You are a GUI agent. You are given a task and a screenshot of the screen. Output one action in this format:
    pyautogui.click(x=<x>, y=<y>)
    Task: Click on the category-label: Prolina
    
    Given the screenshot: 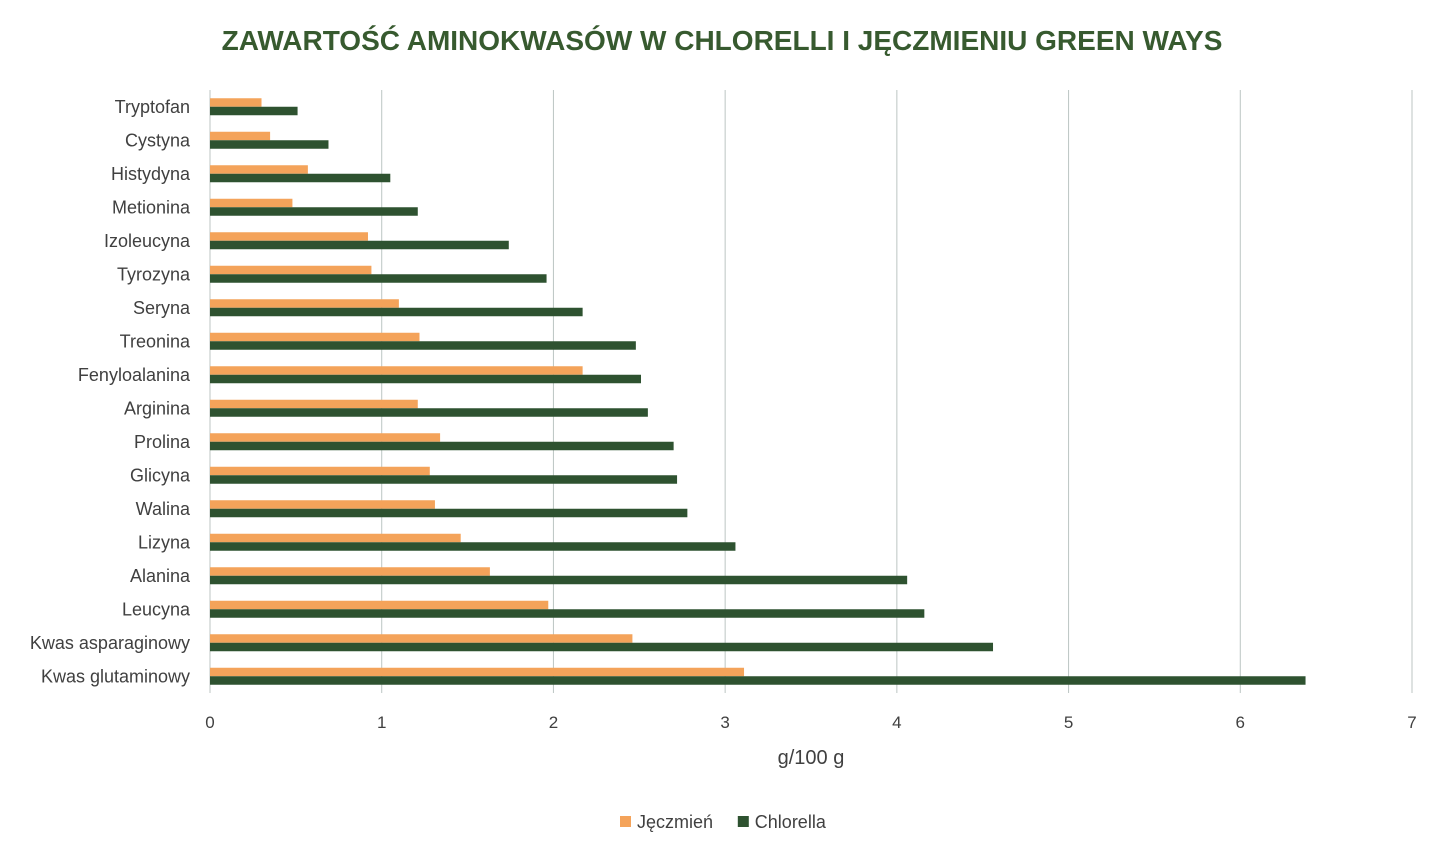 What is the action you would take?
    pyautogui.click(x=162, y=442)
    